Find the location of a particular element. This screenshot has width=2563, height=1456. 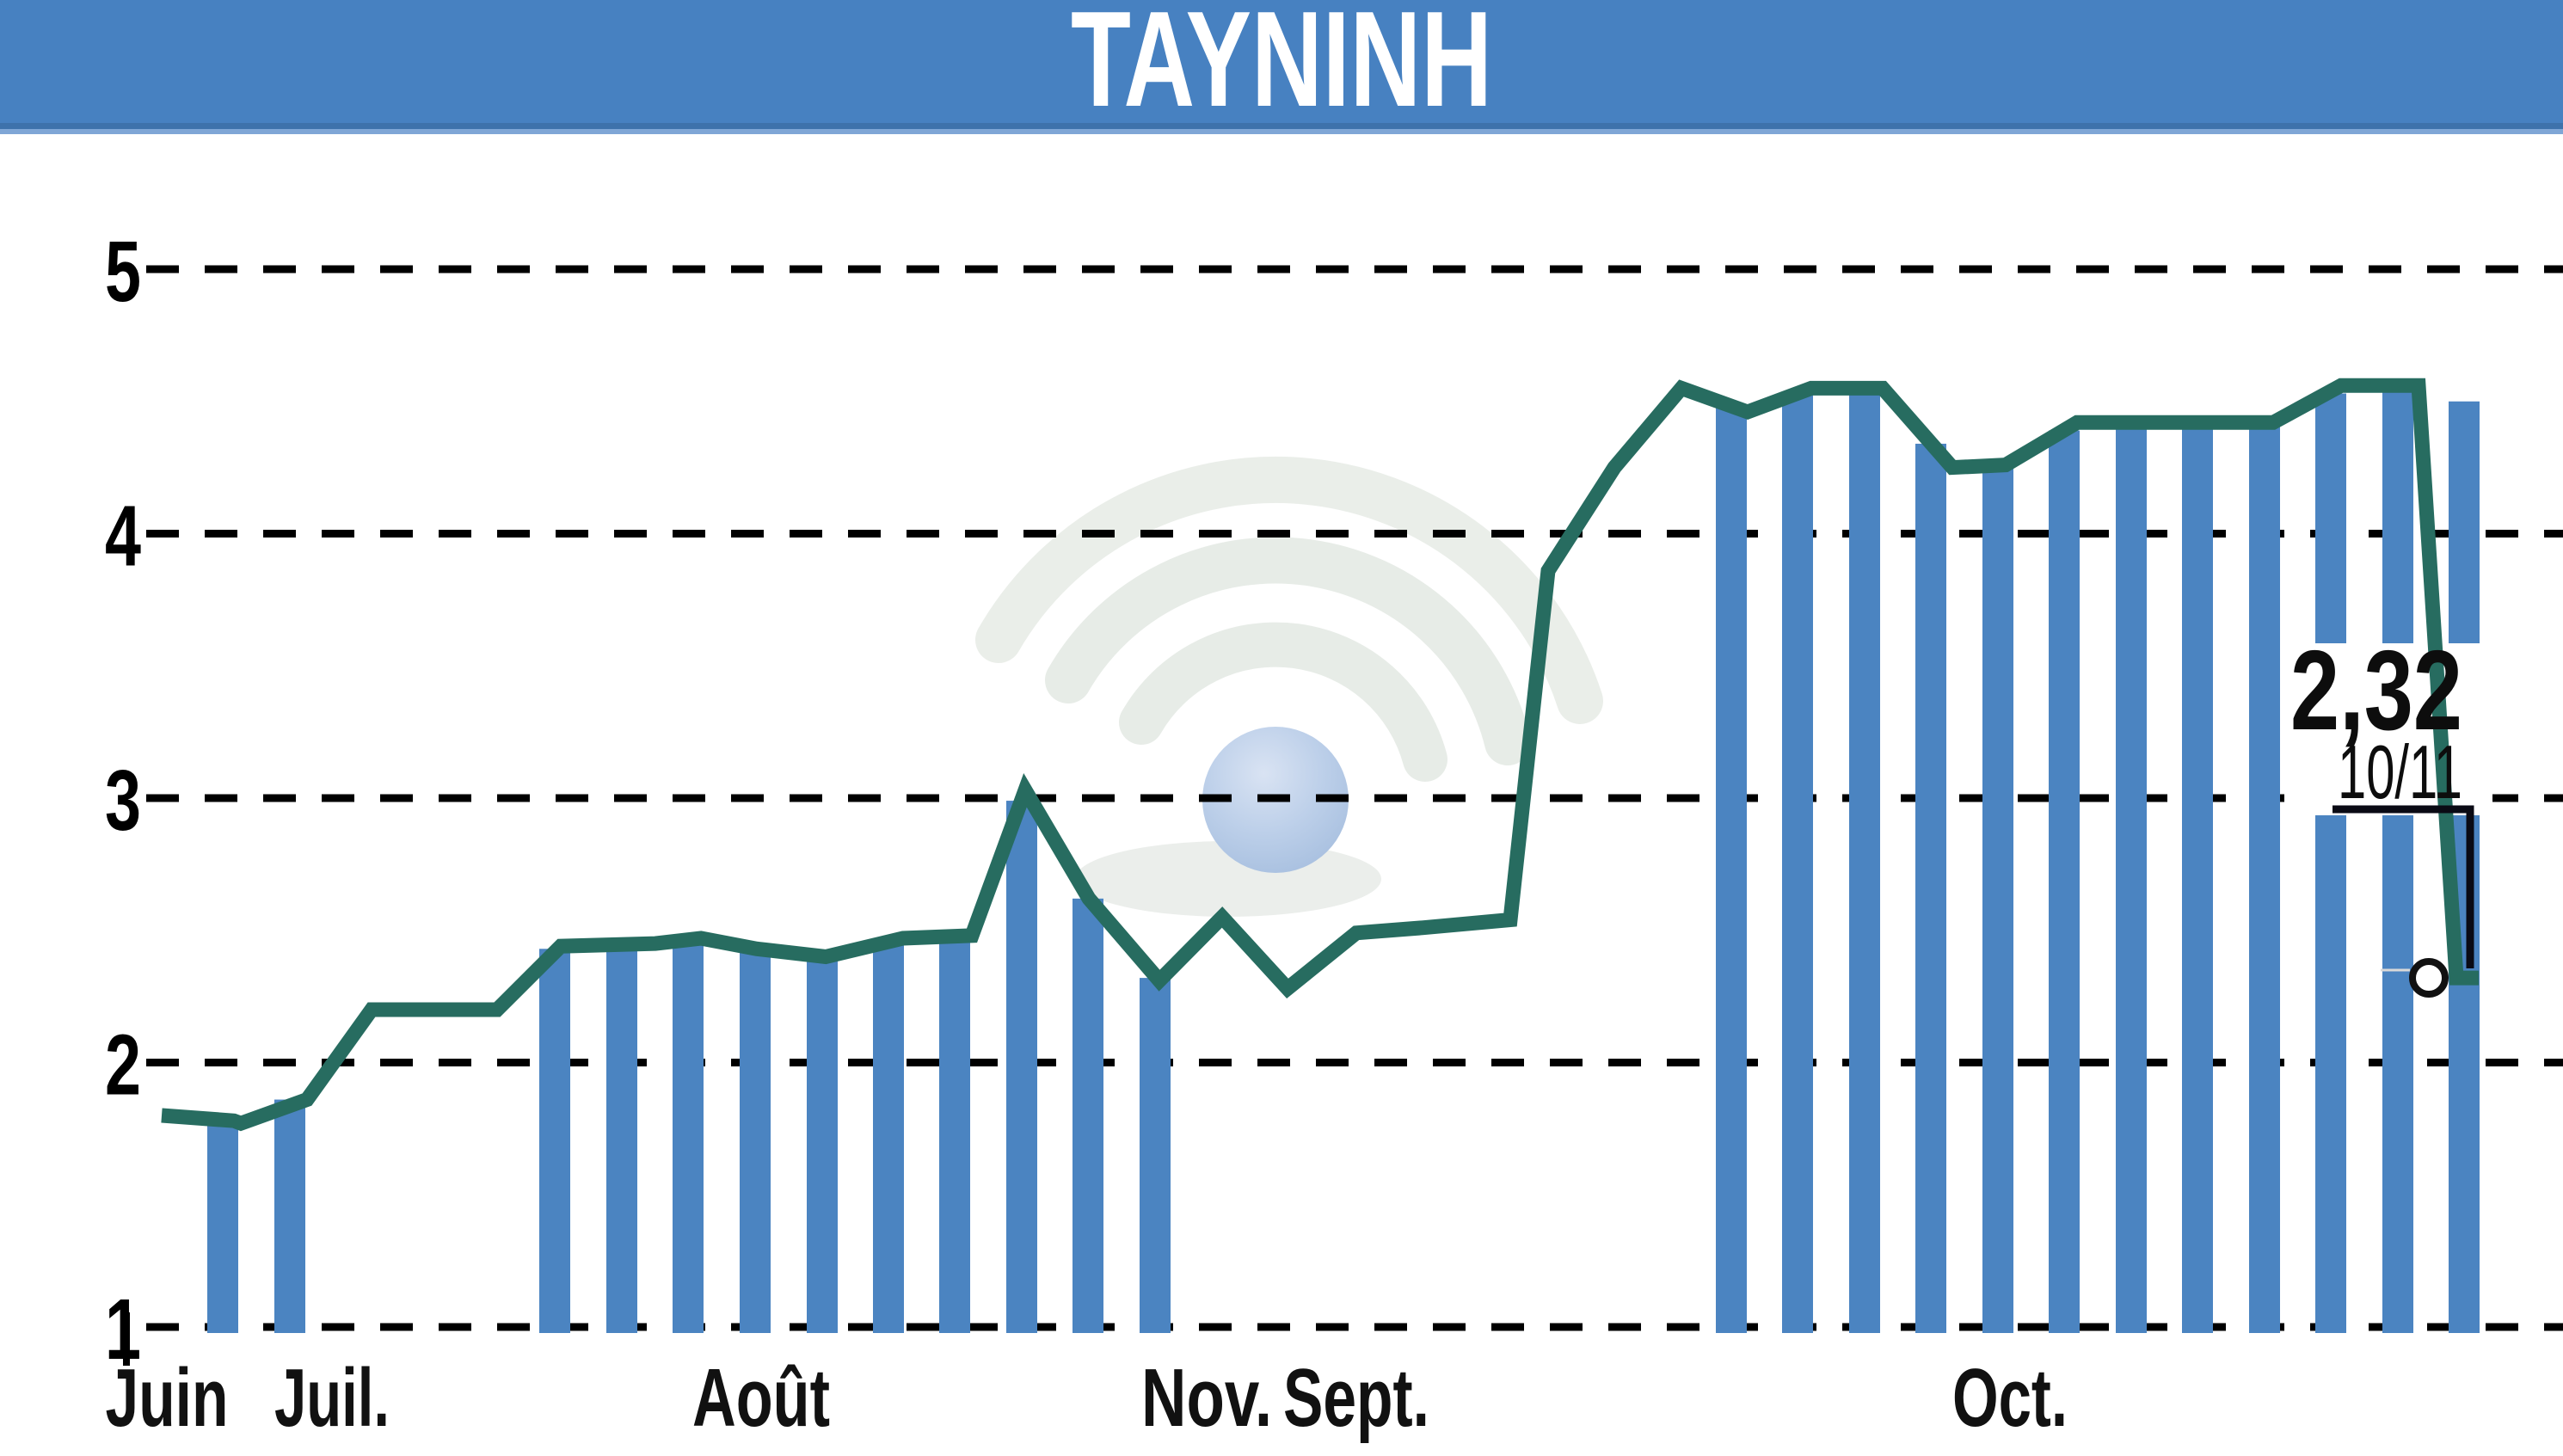

y-tick-label-4: 4 is located at coordinates (123, 536).